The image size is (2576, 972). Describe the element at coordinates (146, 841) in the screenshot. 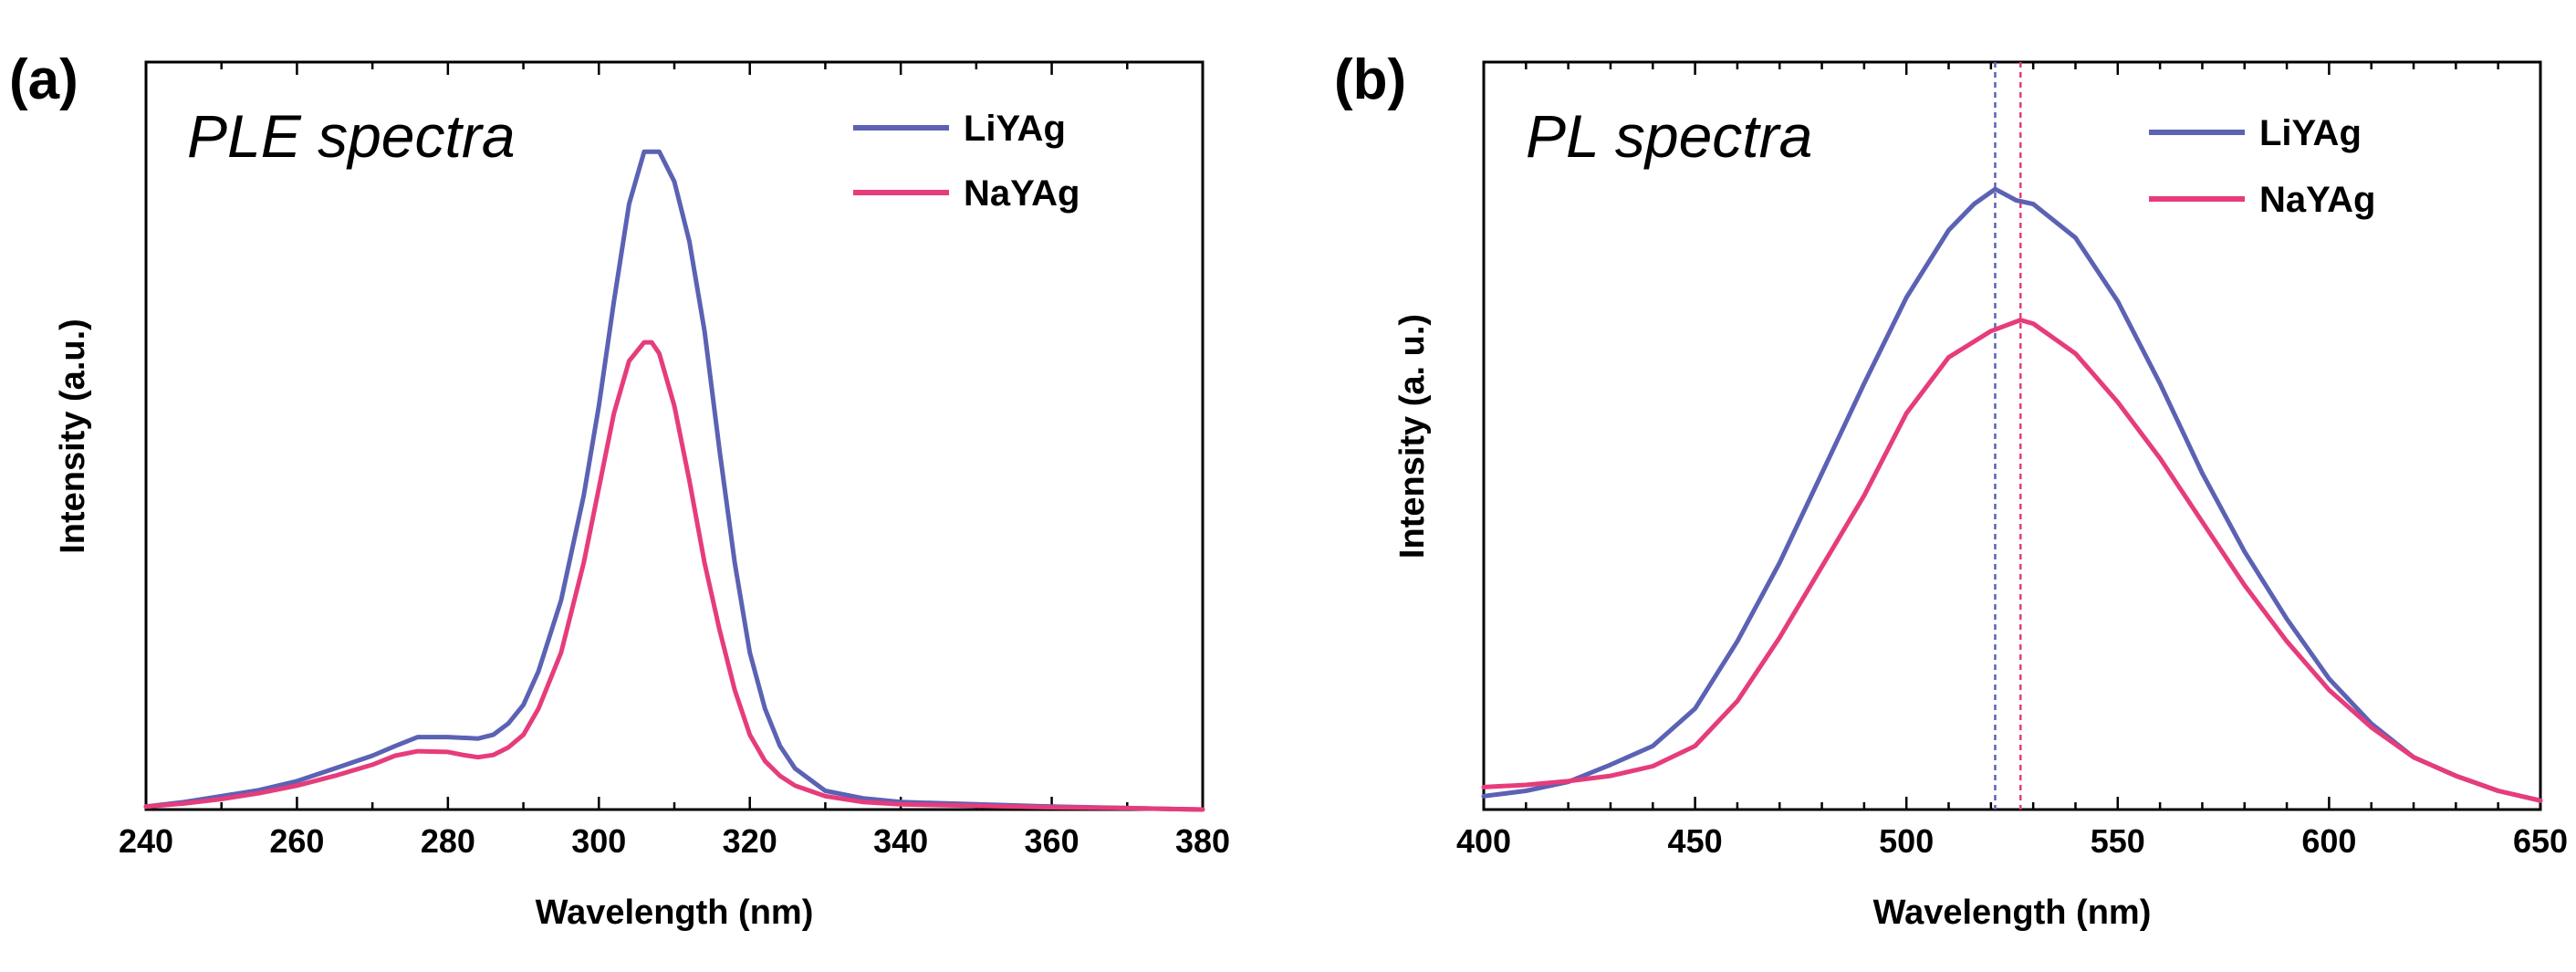

I see `panel-a-x-tick-label: 240` at that location.